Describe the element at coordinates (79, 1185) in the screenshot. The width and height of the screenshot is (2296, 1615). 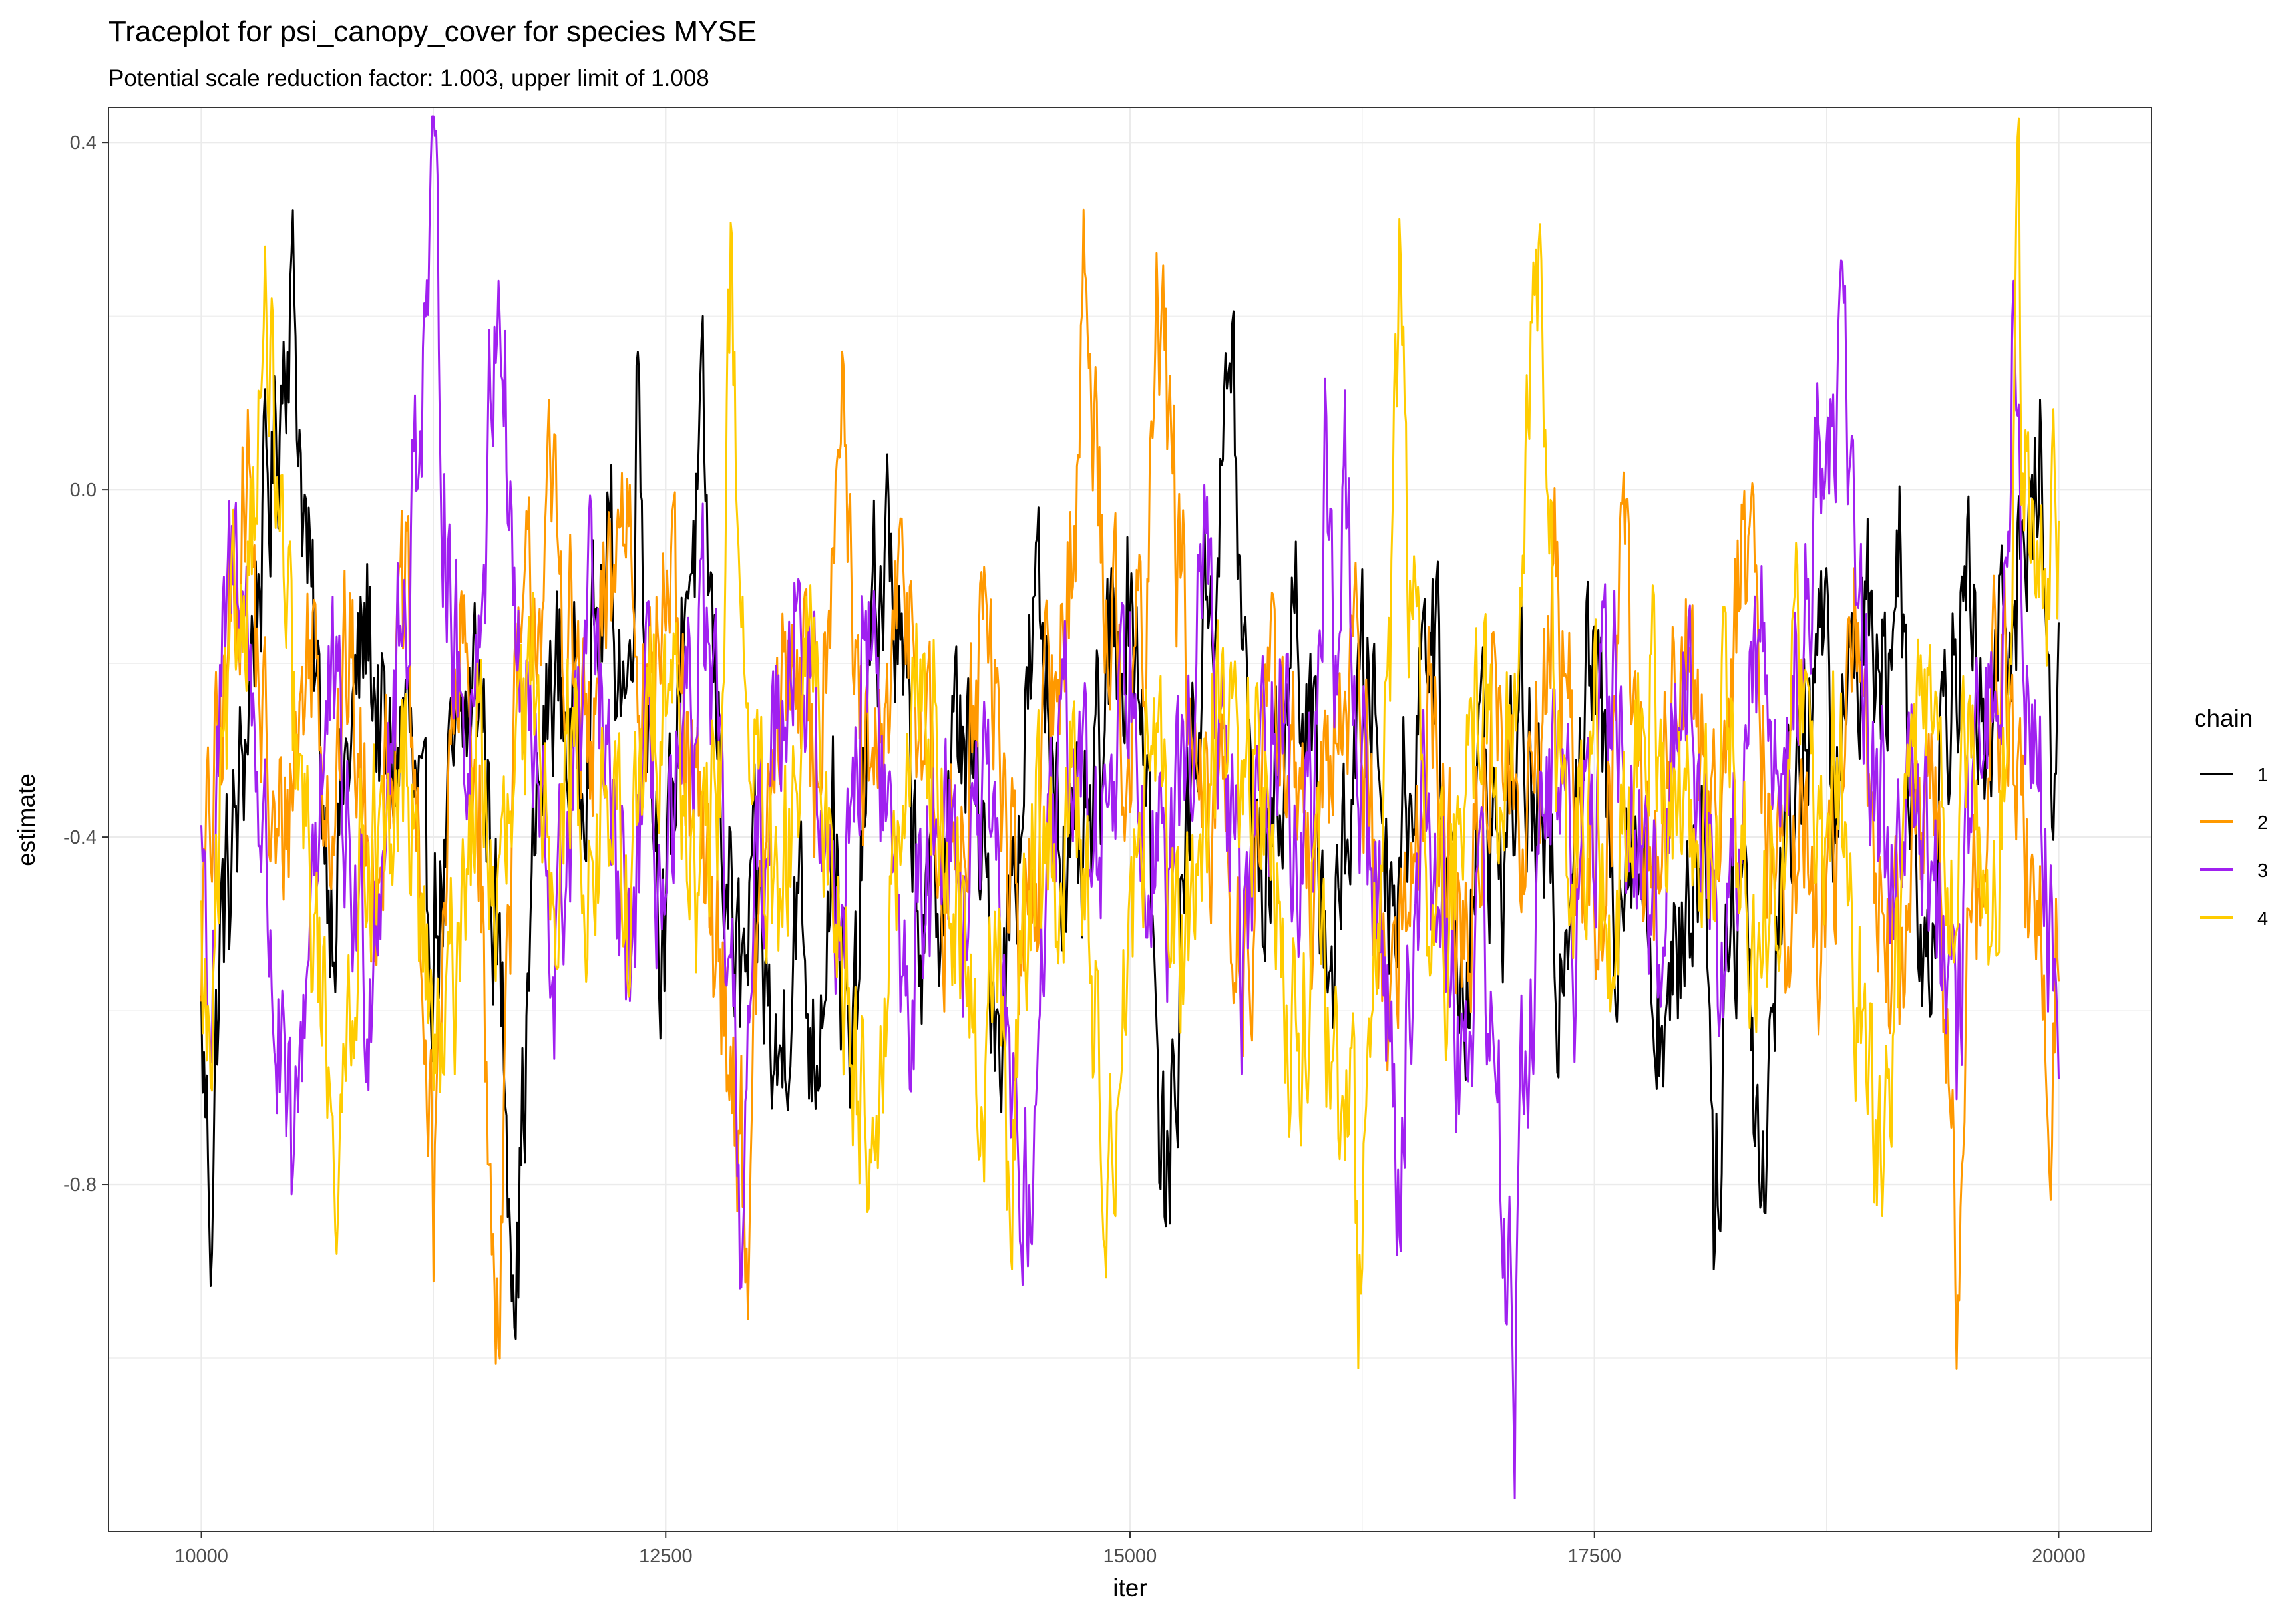
I see `y-tick-label: -0.8` at that location.